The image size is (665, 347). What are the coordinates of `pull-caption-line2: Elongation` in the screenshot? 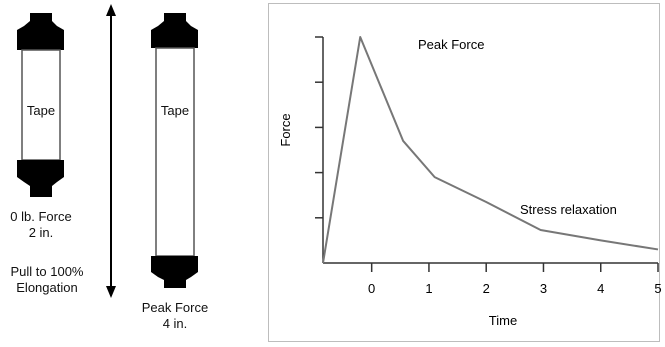 It's located at (47, 287).